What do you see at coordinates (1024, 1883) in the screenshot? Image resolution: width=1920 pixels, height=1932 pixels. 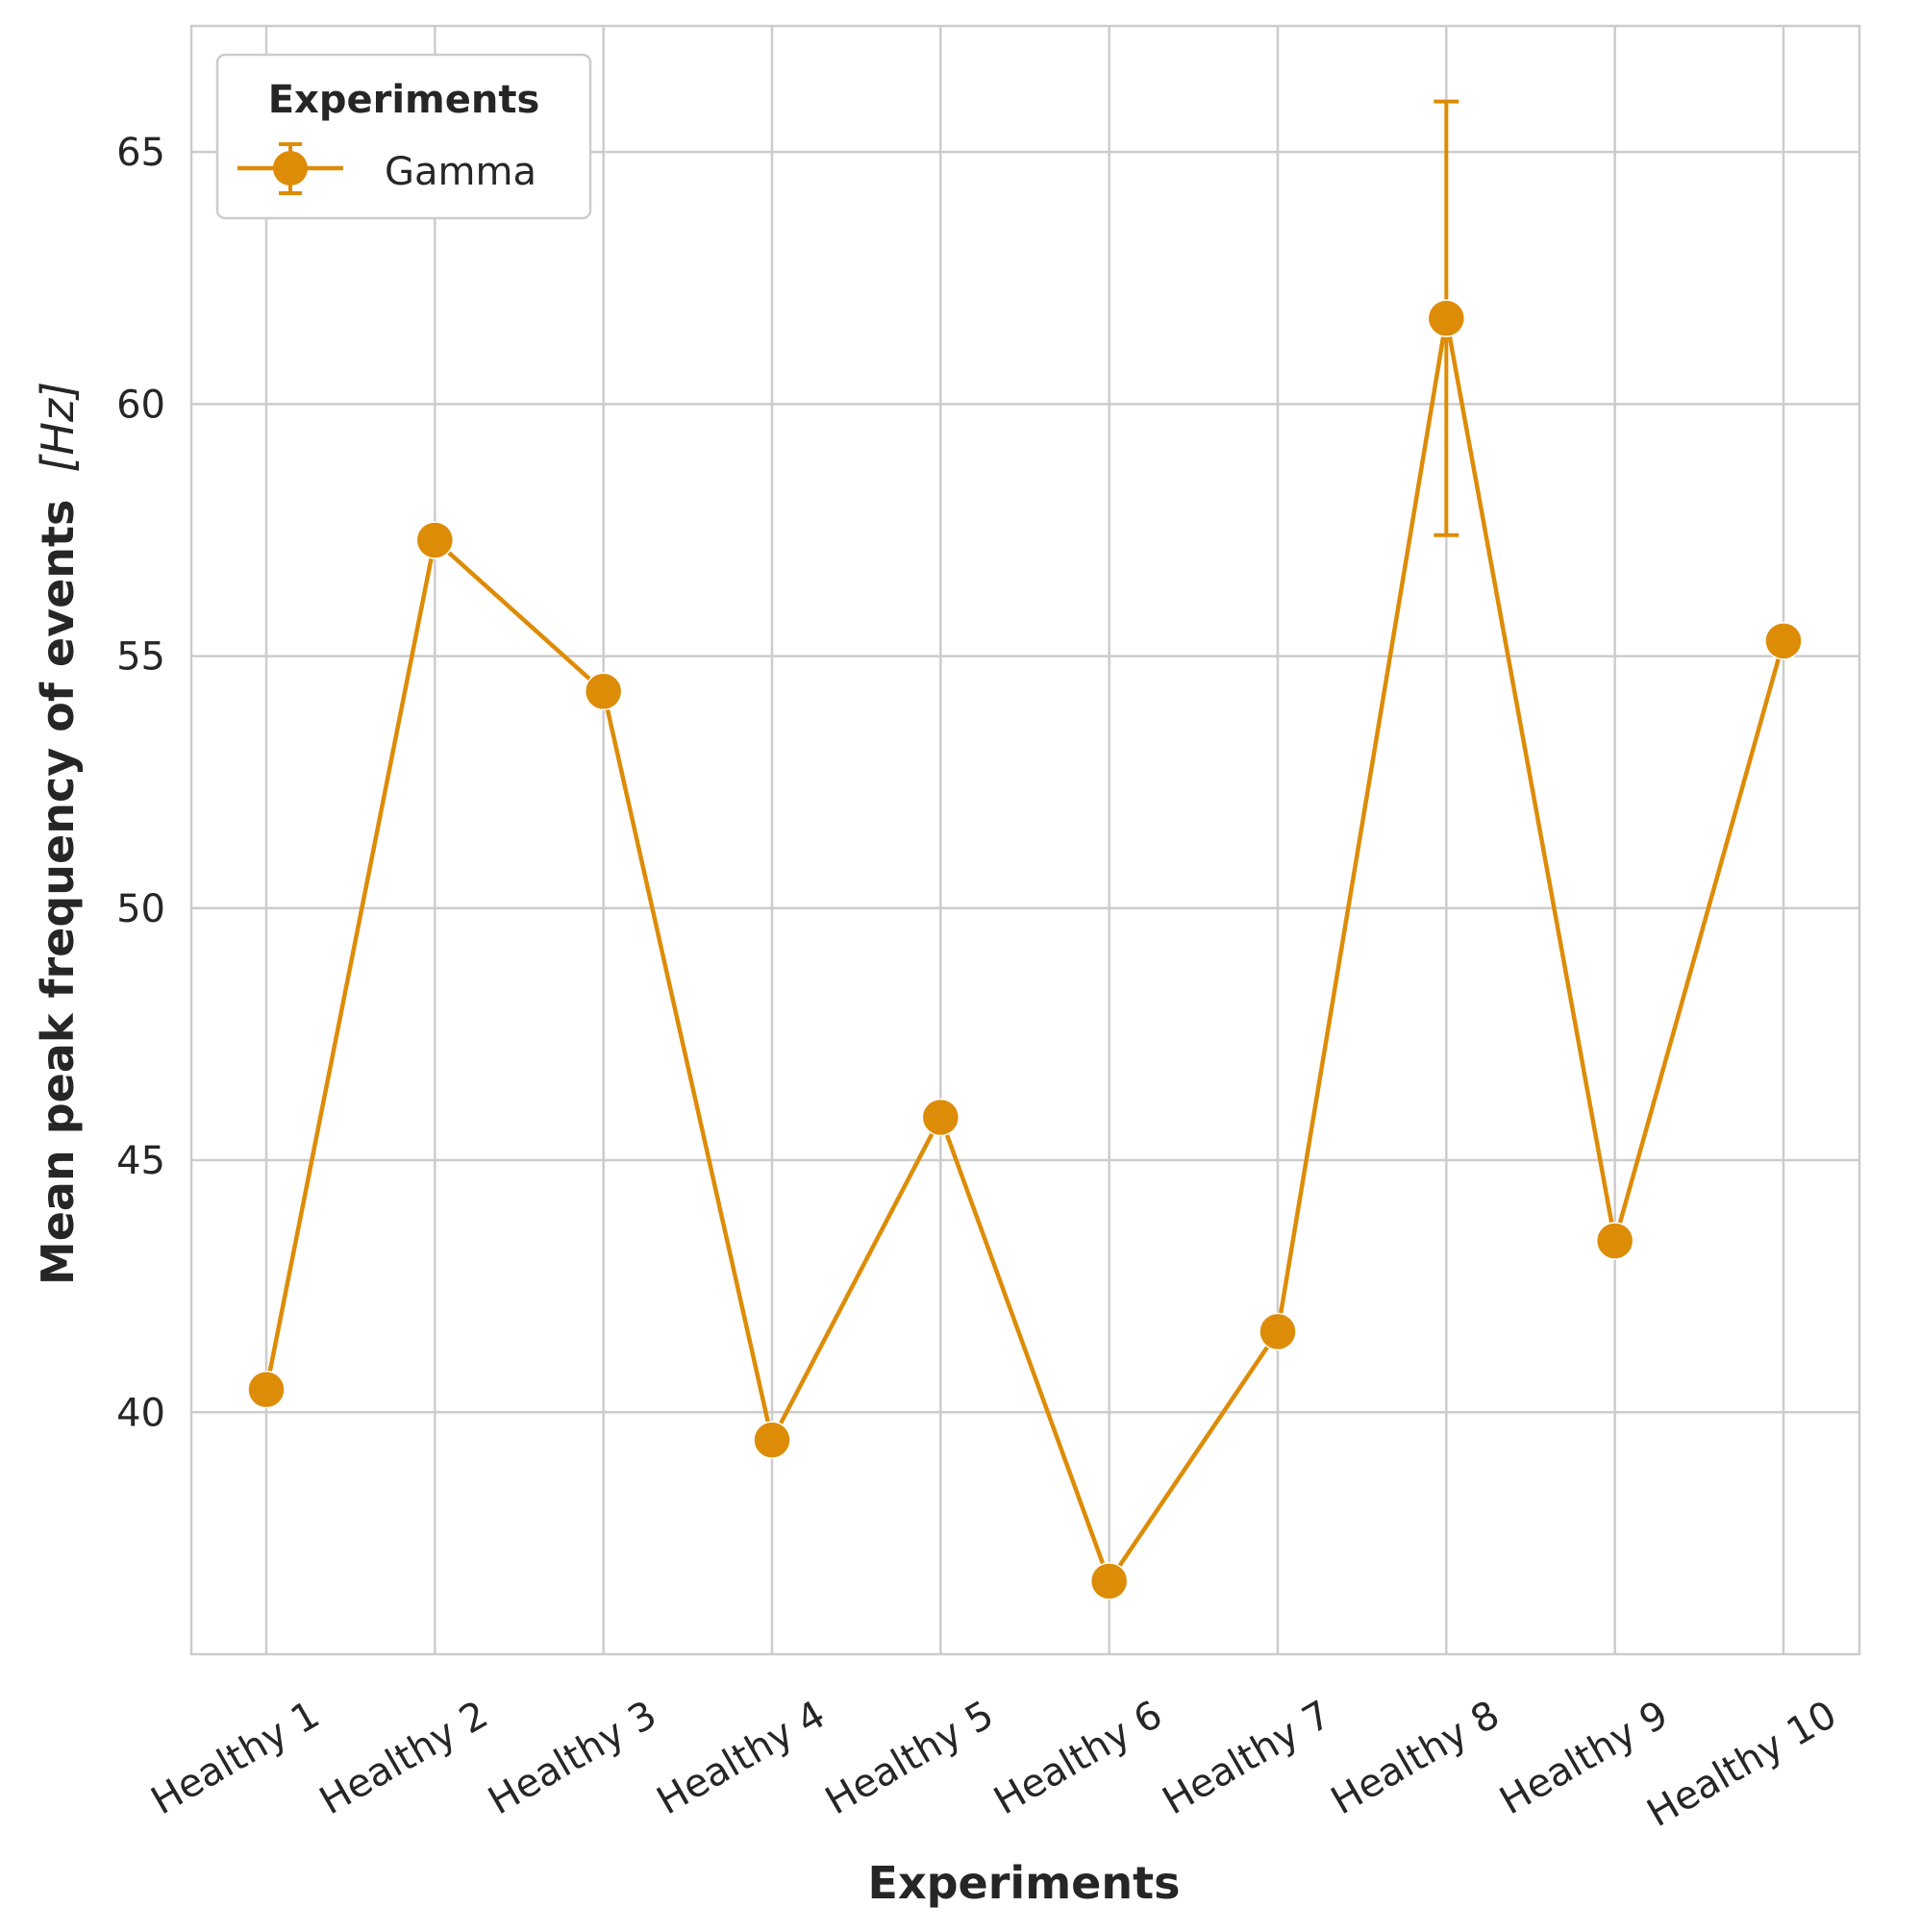 I see `x-axis-title: Experiments` at bounding box center [1024, 1883].